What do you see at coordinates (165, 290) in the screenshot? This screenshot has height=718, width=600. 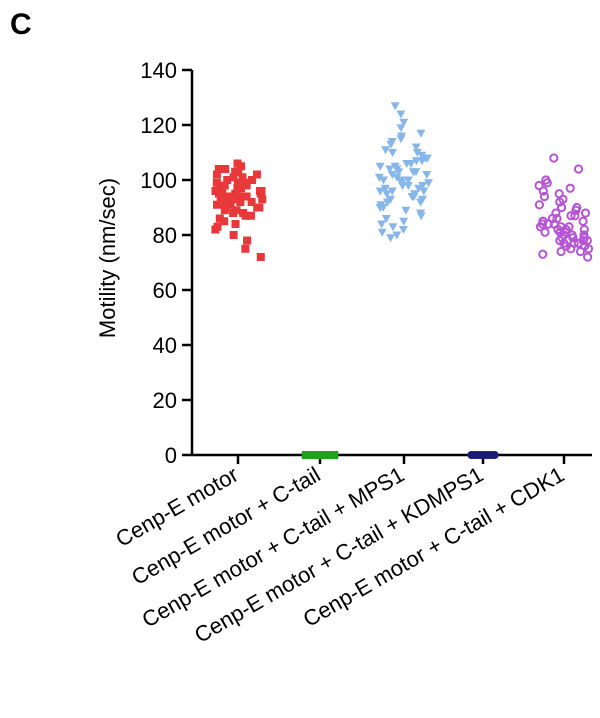 I see `y-tick-label: 60` at bounding box center [165, 290].